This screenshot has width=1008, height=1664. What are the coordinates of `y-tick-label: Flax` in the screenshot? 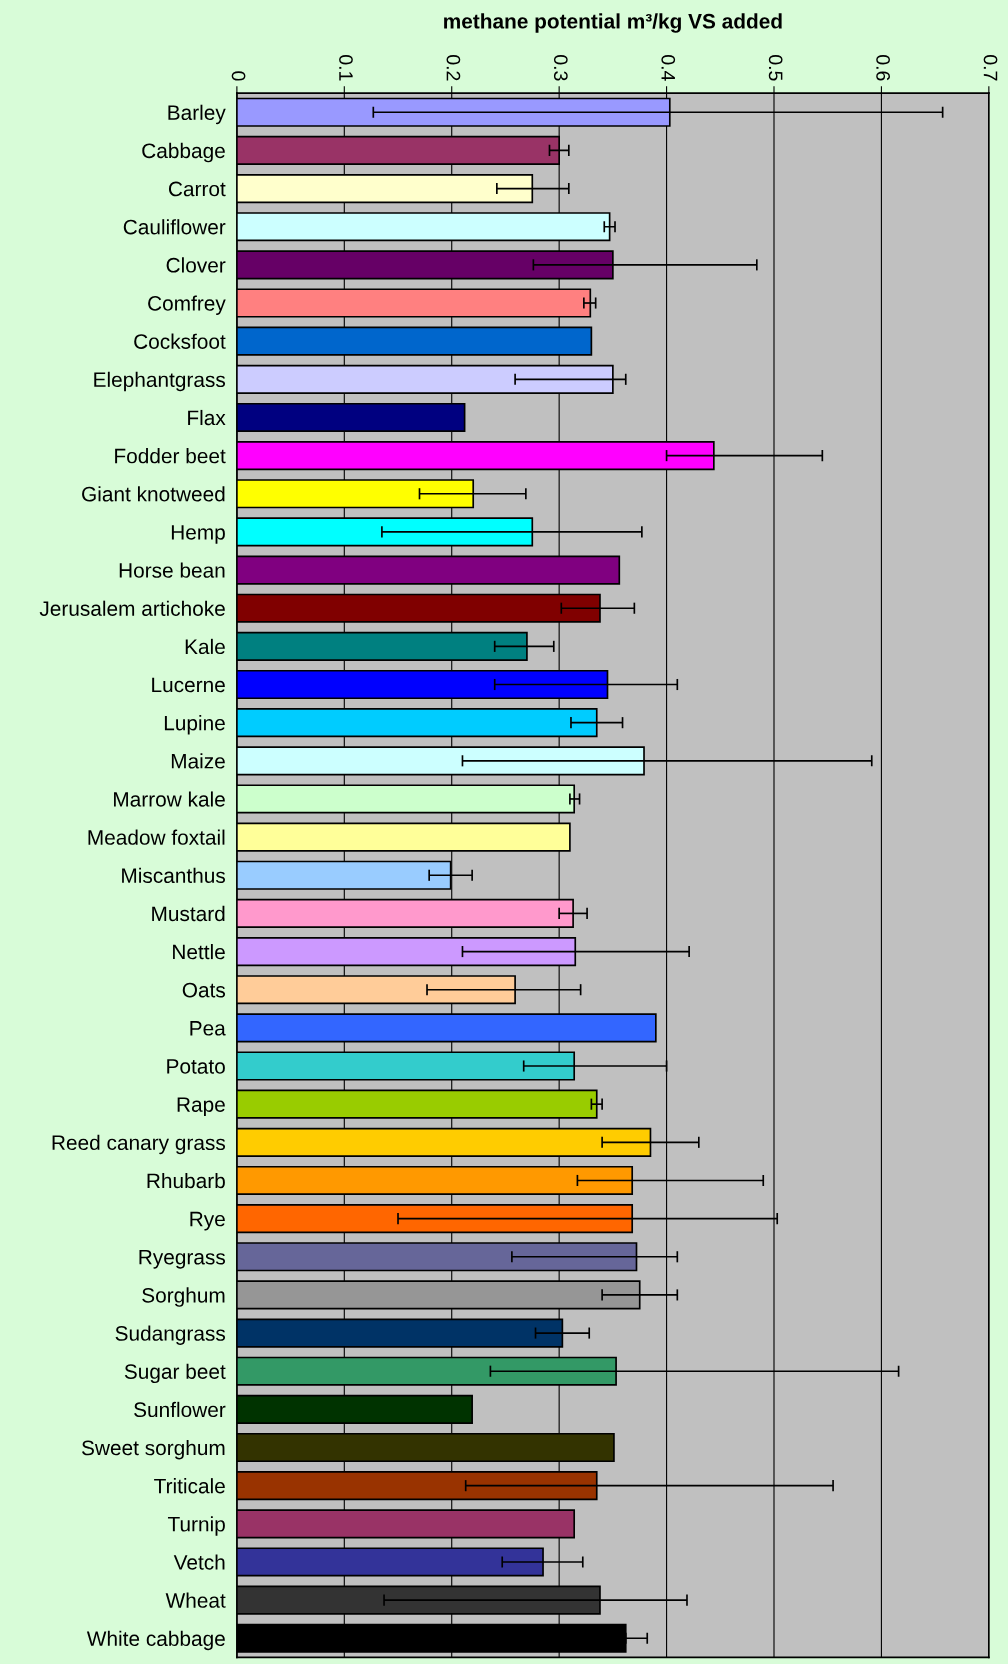 It's located at (207, 417).